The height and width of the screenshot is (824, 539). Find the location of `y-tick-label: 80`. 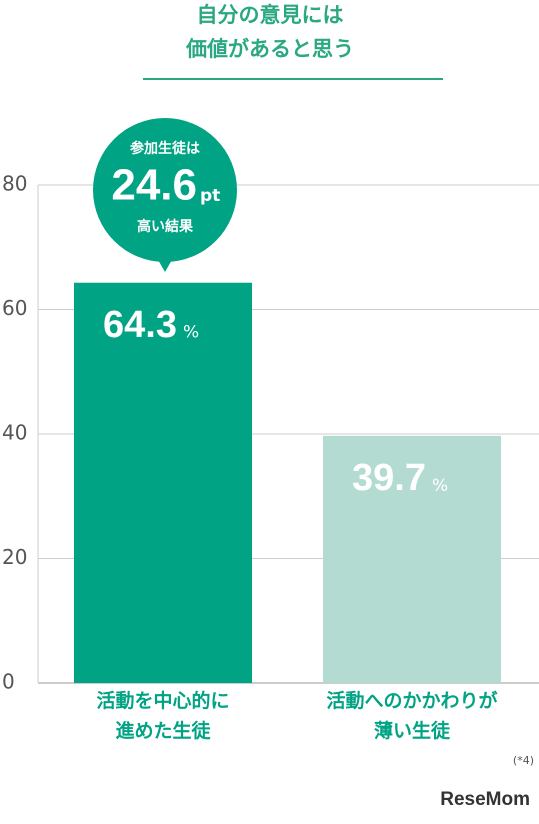

y-tick-label: 80 is located at coordinates (14, 184).